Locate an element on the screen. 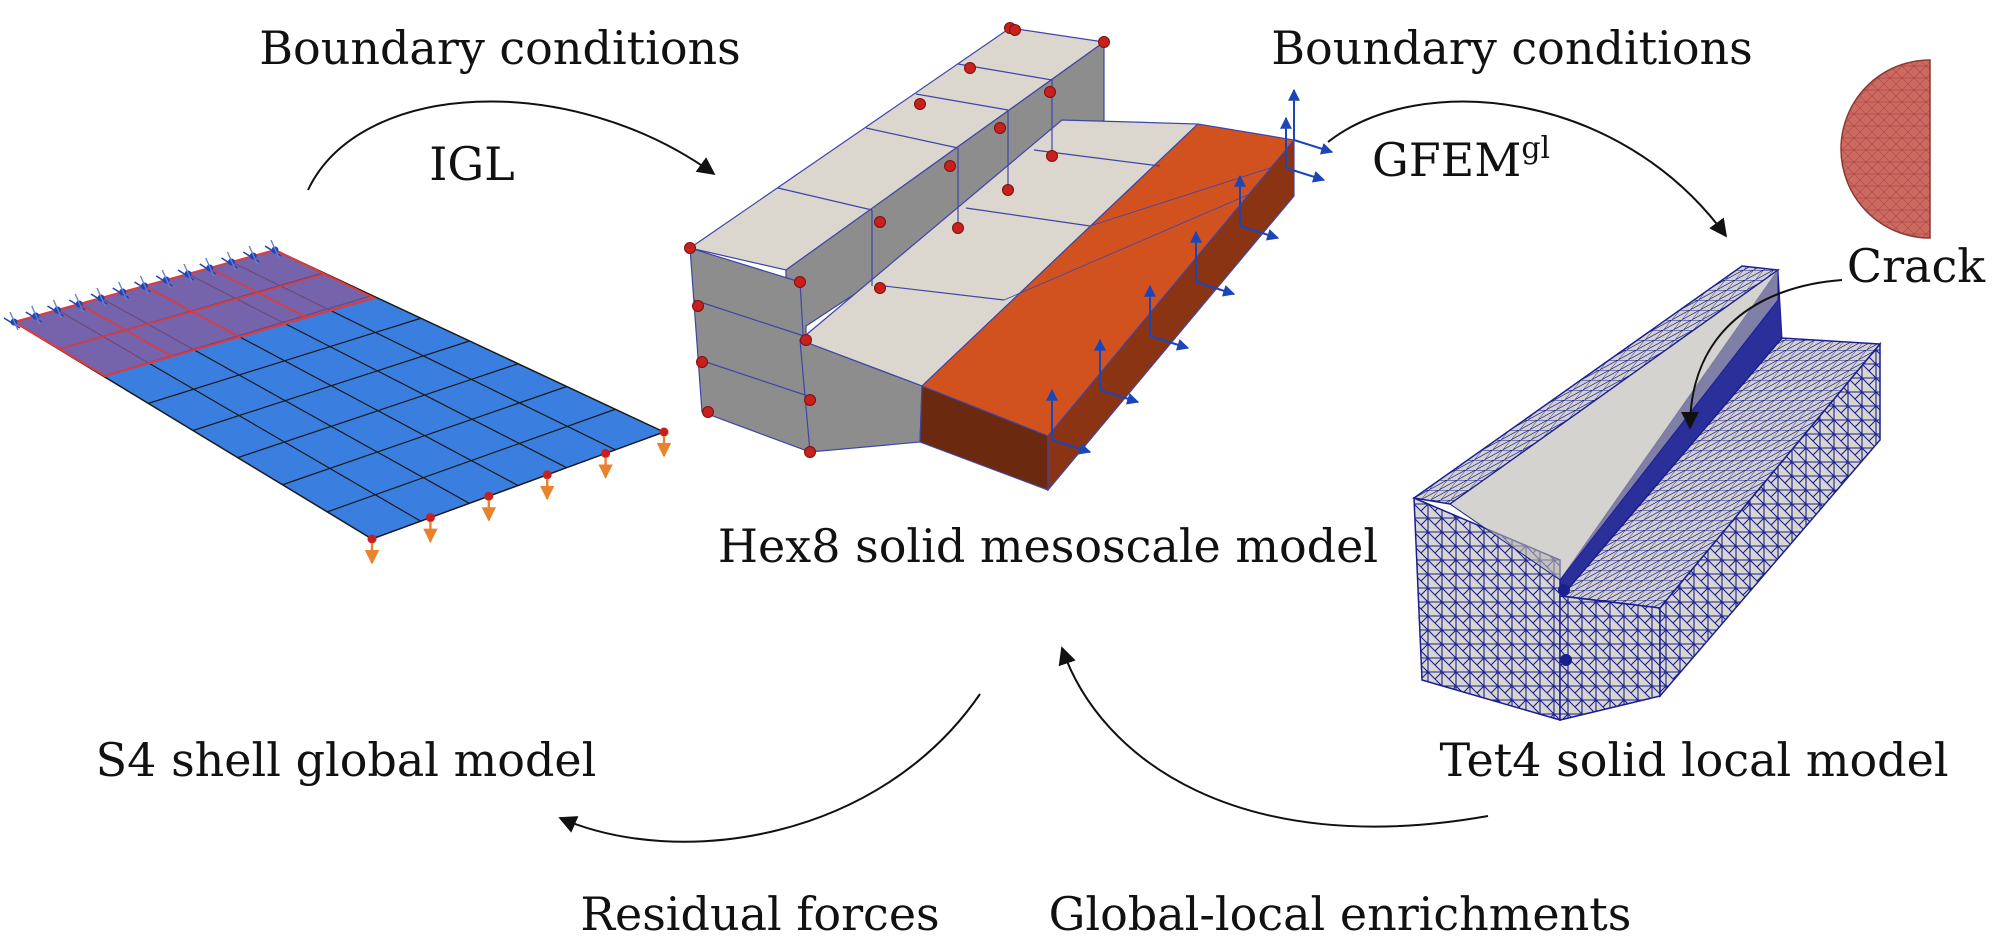 Image resolution: width=1996 pixels, height=944 pixels. label-igl: IGL is located at coordinates (471, 164).